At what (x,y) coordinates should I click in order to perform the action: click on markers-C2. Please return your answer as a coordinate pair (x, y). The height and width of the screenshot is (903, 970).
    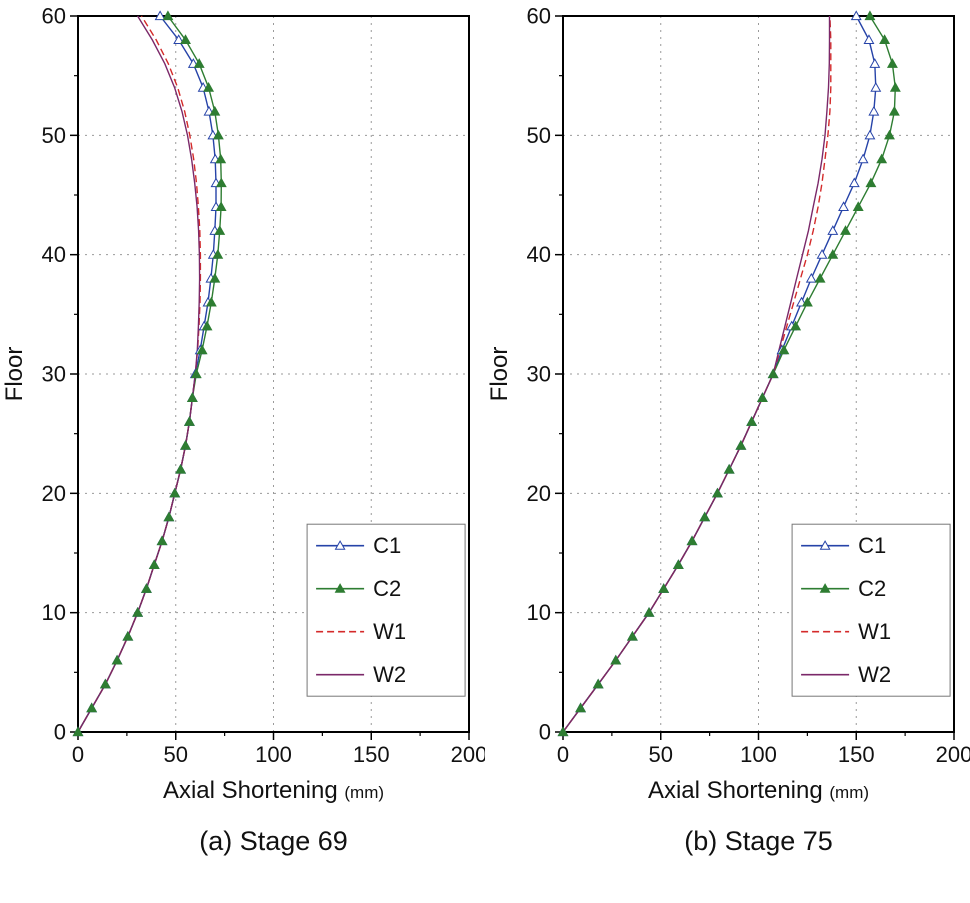
    Looking at the image, I should click on (149, 373).